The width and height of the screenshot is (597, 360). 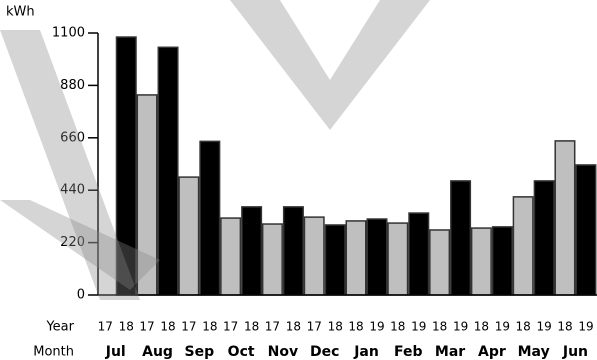 I want to click on x-tick-label: Jun, so click(x=575, y=352).